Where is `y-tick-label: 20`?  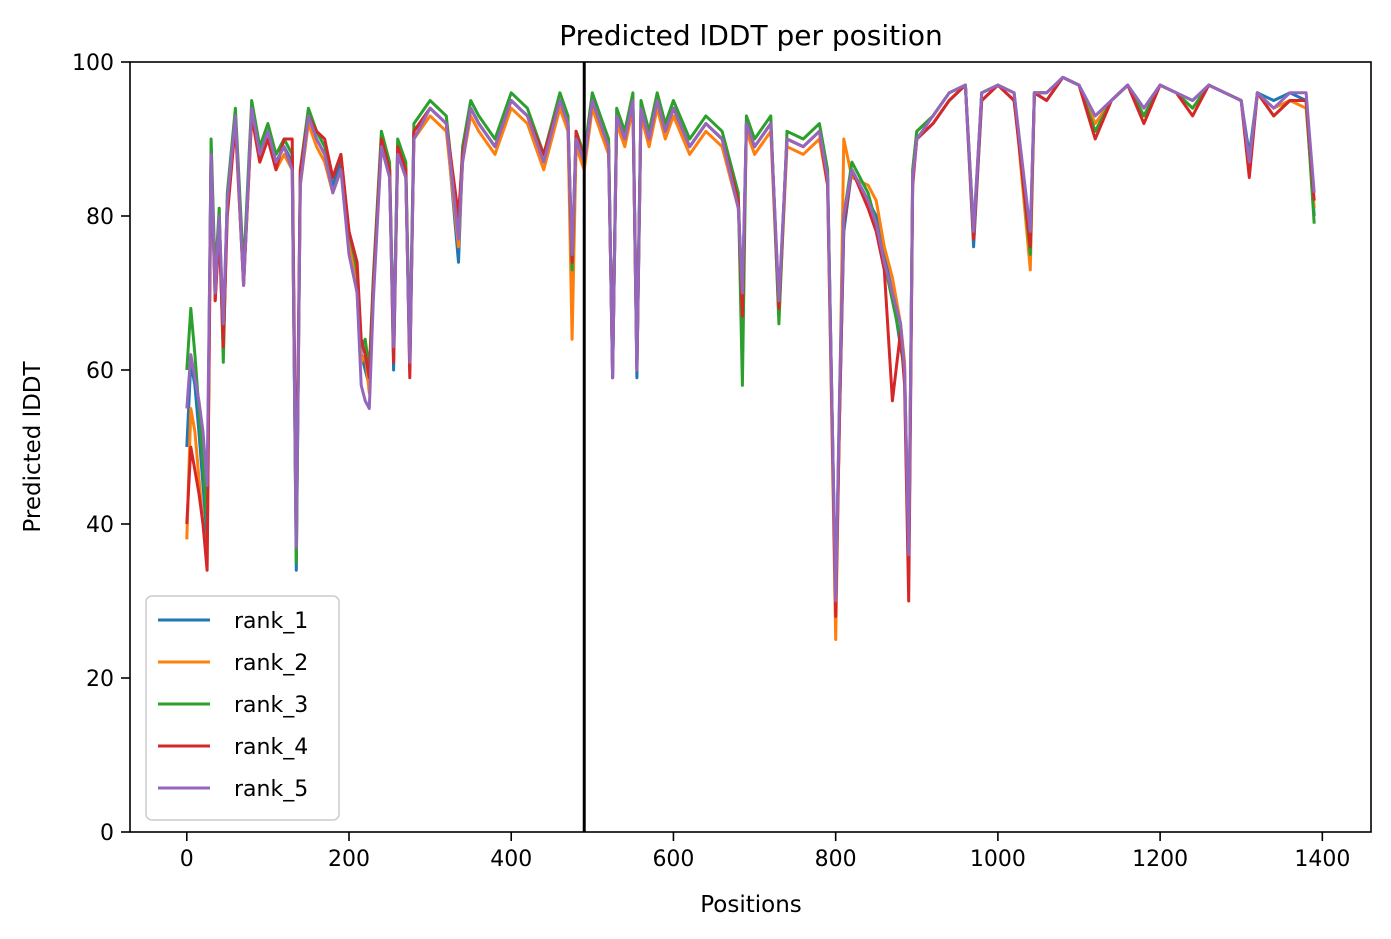
y-tick-label: 20 is located at coordinates (100, 679).